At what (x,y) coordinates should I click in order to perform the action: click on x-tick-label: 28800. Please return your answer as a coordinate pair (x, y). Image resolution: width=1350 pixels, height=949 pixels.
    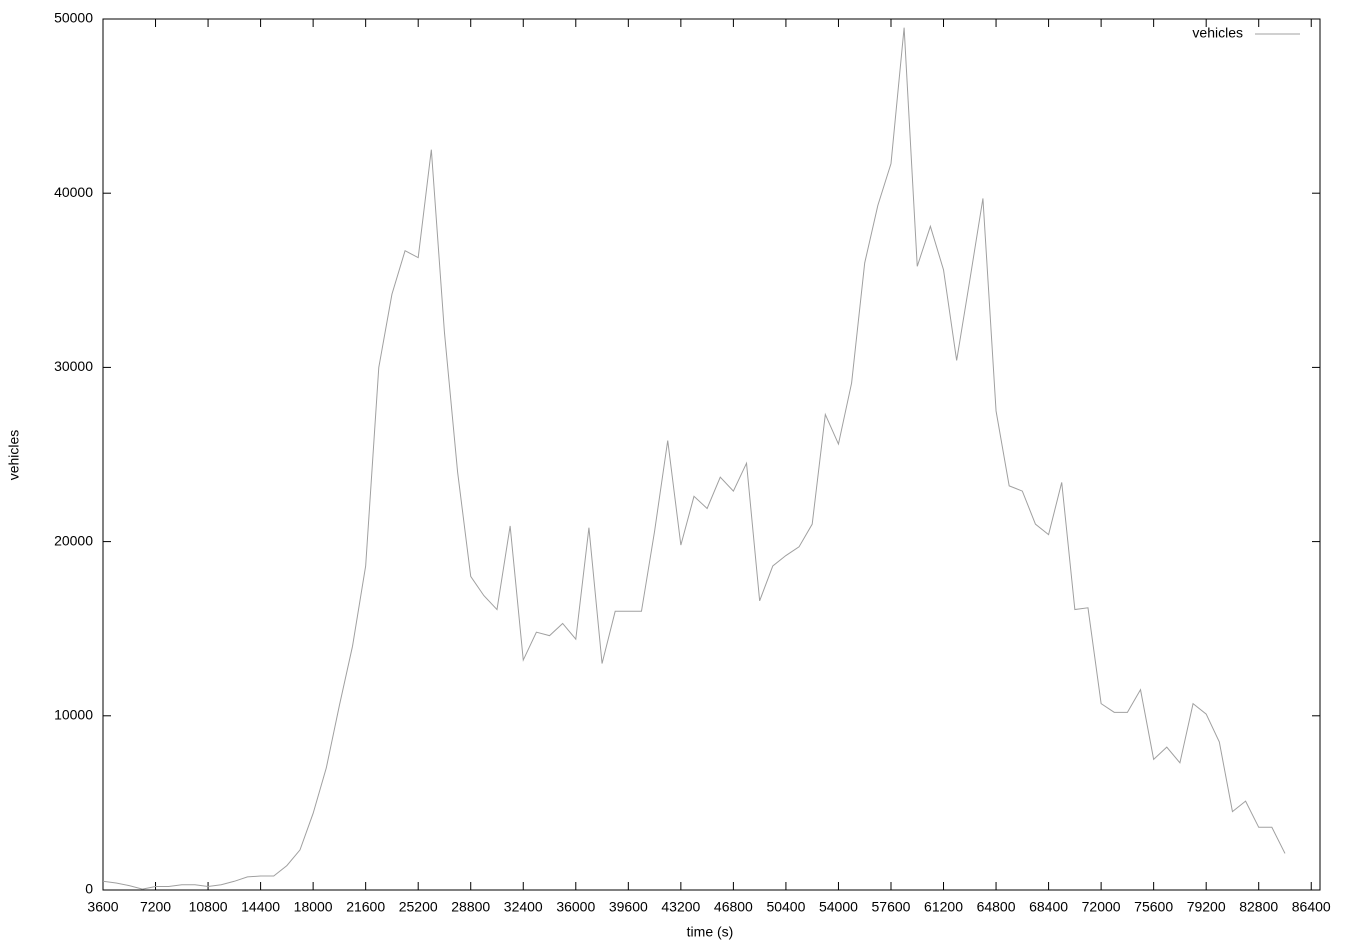
    Looking at the image, I should click on (470, 907).